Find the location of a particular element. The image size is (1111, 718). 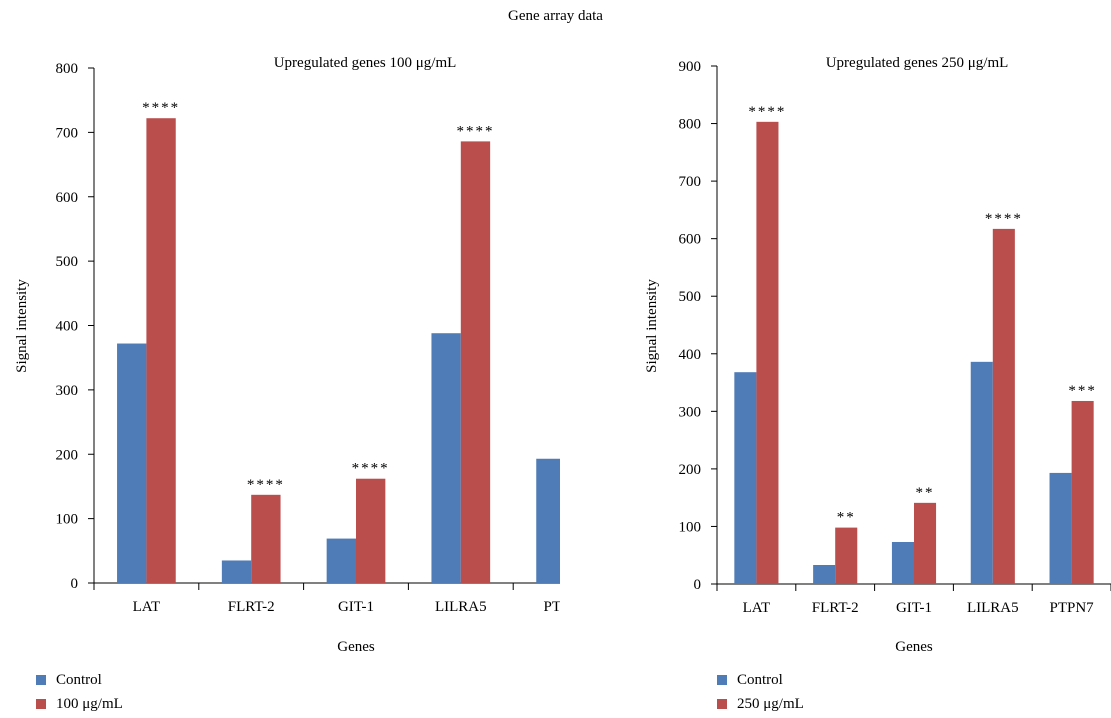

page-title: Gene array data is located at coordinates (555, 16).